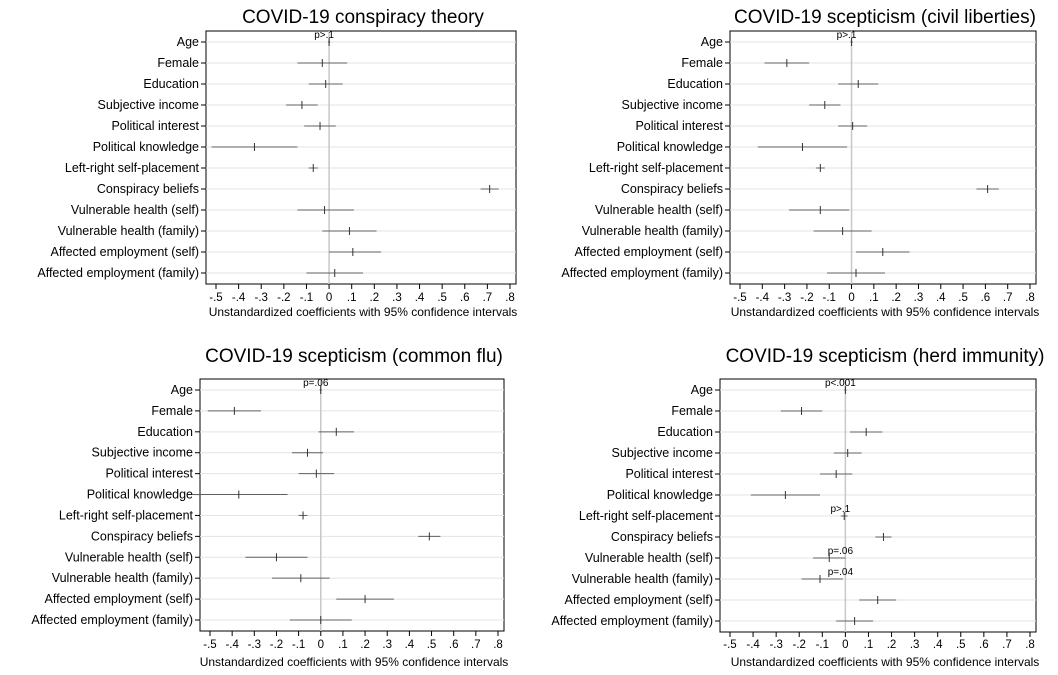 The width and height of the screenshot is (1058, 675). I want to click on significance-annotation: p=.04, so click(841, 572).